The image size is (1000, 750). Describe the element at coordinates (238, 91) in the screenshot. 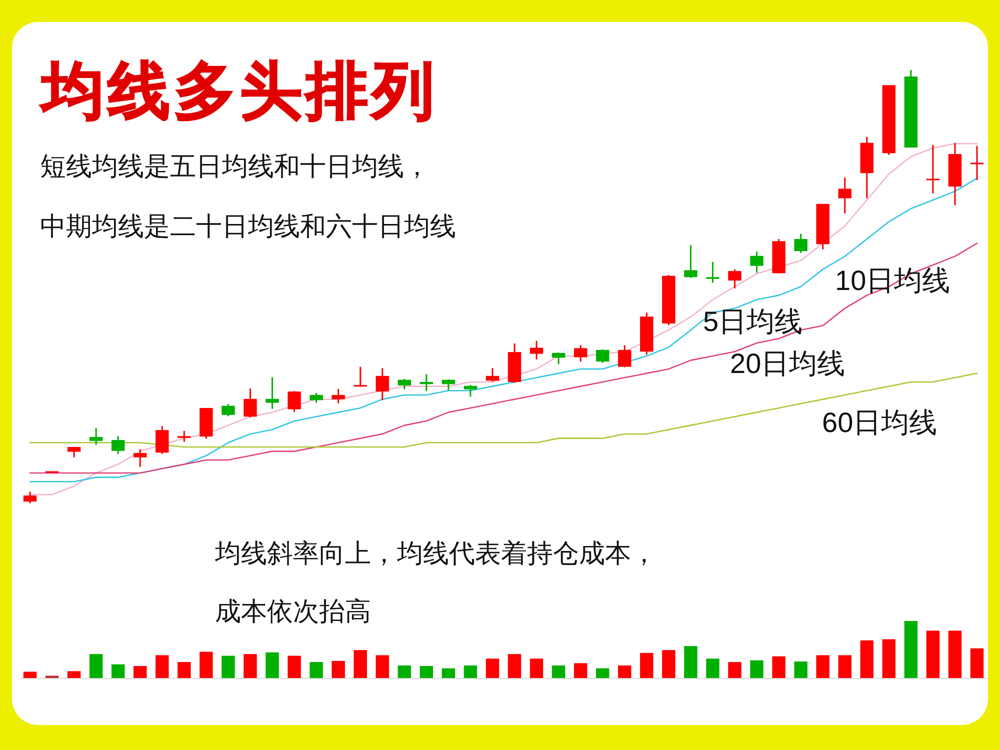

I see `chart-title: 均线多头排列` at that location.